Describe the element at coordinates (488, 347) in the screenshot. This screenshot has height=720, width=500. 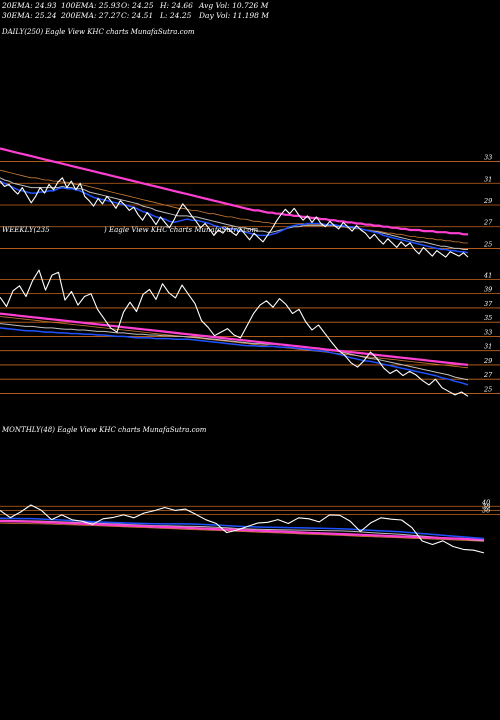
I see `weekly-y-tick-label: 31` at that location.